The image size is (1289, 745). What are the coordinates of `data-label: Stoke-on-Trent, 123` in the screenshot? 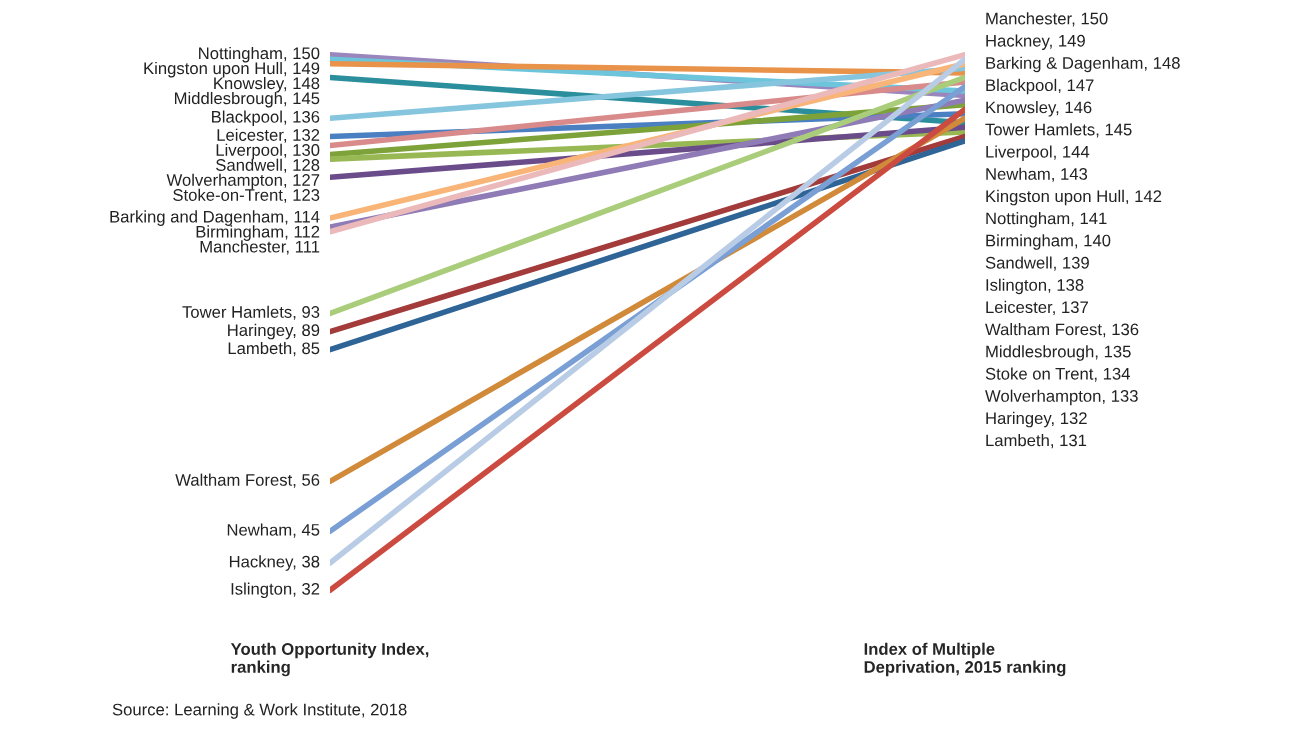 It's located at (246, 195).